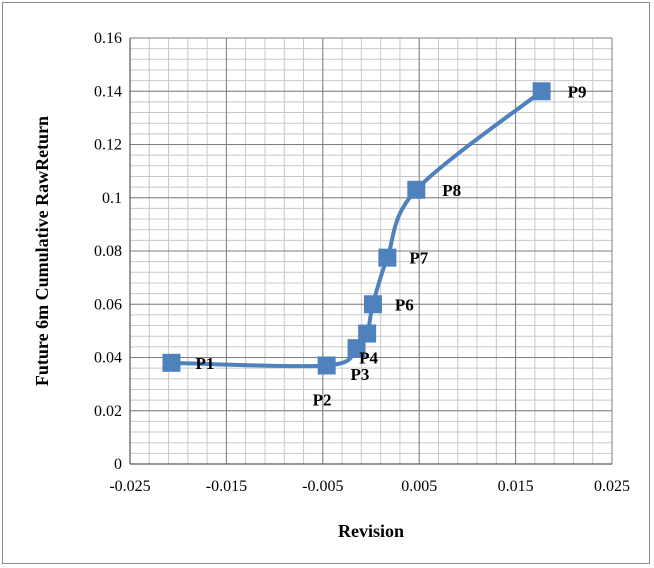  Describe the element at coordinates (108, 91) in the screenshot. I see `y-tick-label: 0.14` at that location.